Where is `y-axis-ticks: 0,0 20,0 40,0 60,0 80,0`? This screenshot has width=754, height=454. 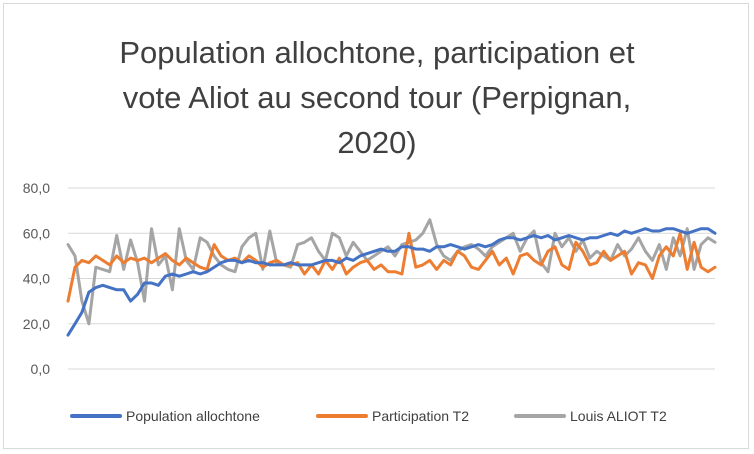 y-axis-ticks: 0,0 20,0 40,0 60,0 80,0 is located at coordinates (36, 278).